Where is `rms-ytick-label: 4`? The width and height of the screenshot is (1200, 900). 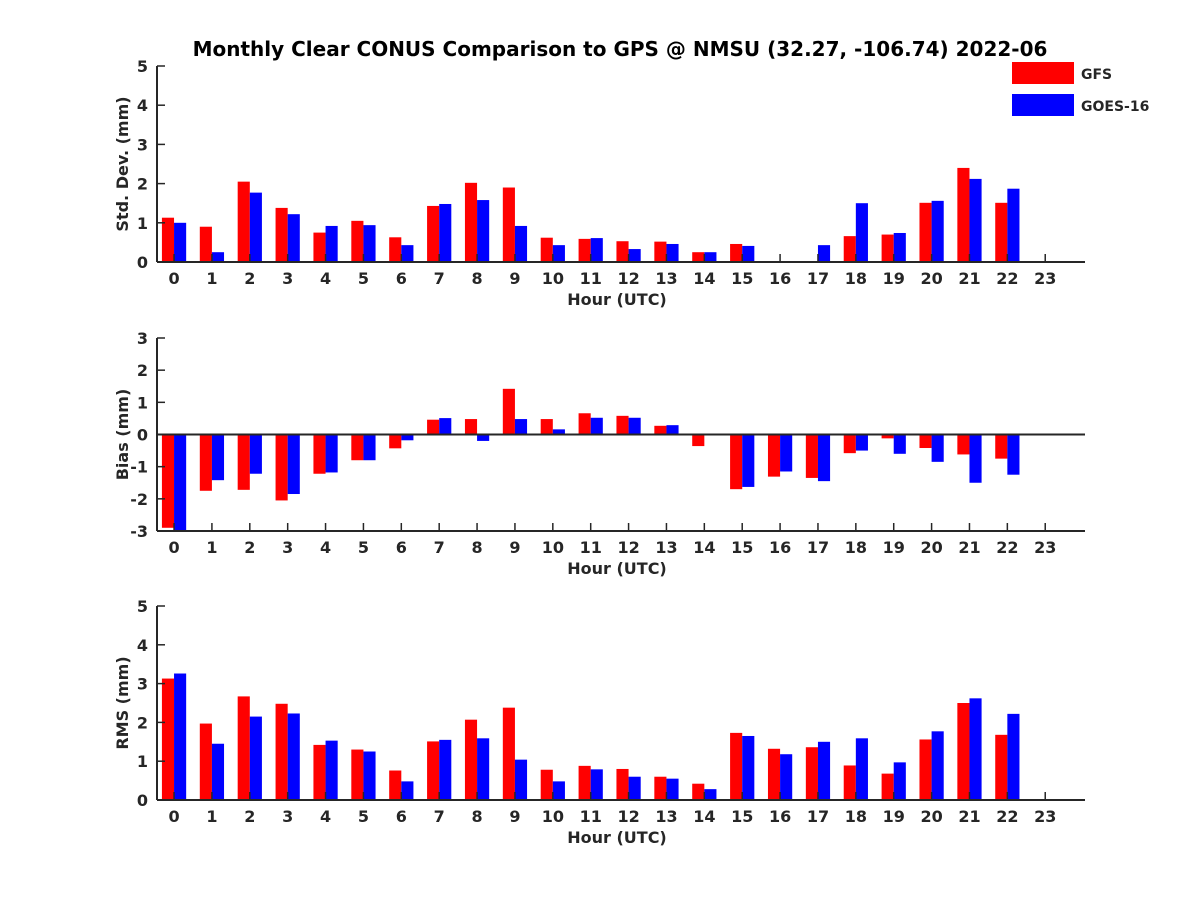
rms-ytick-label: 4 is located at coordinates (142, 645).